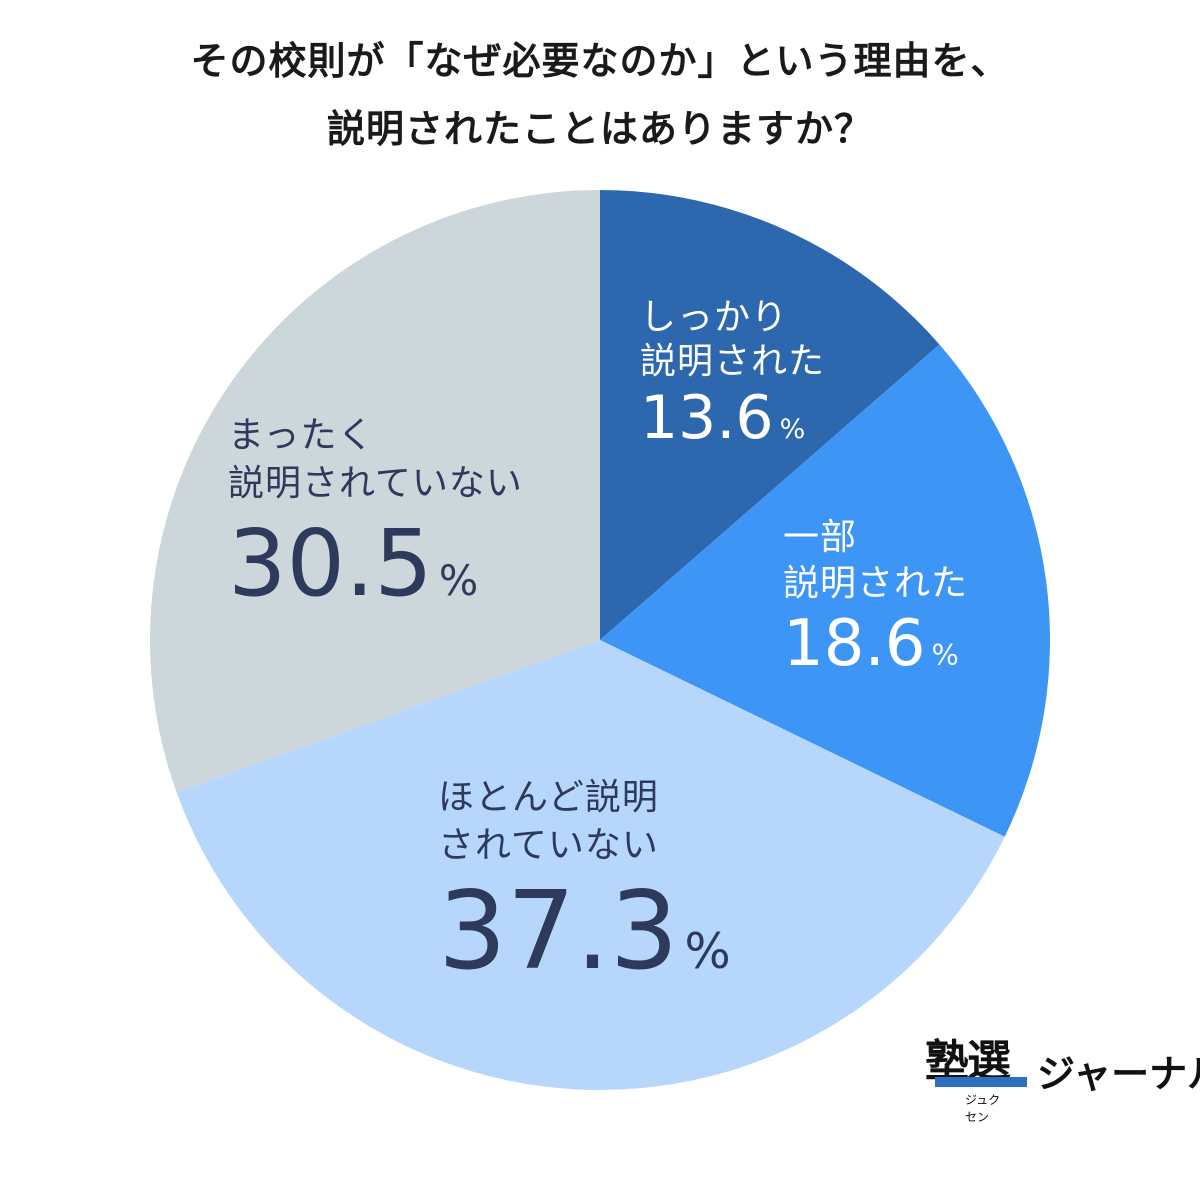  What do you see at coordinates (584, 885) in the screenshot?
I see `slice-label-2: ほとんど説明 されていない 37.3%` at bounding box center [584, 885].